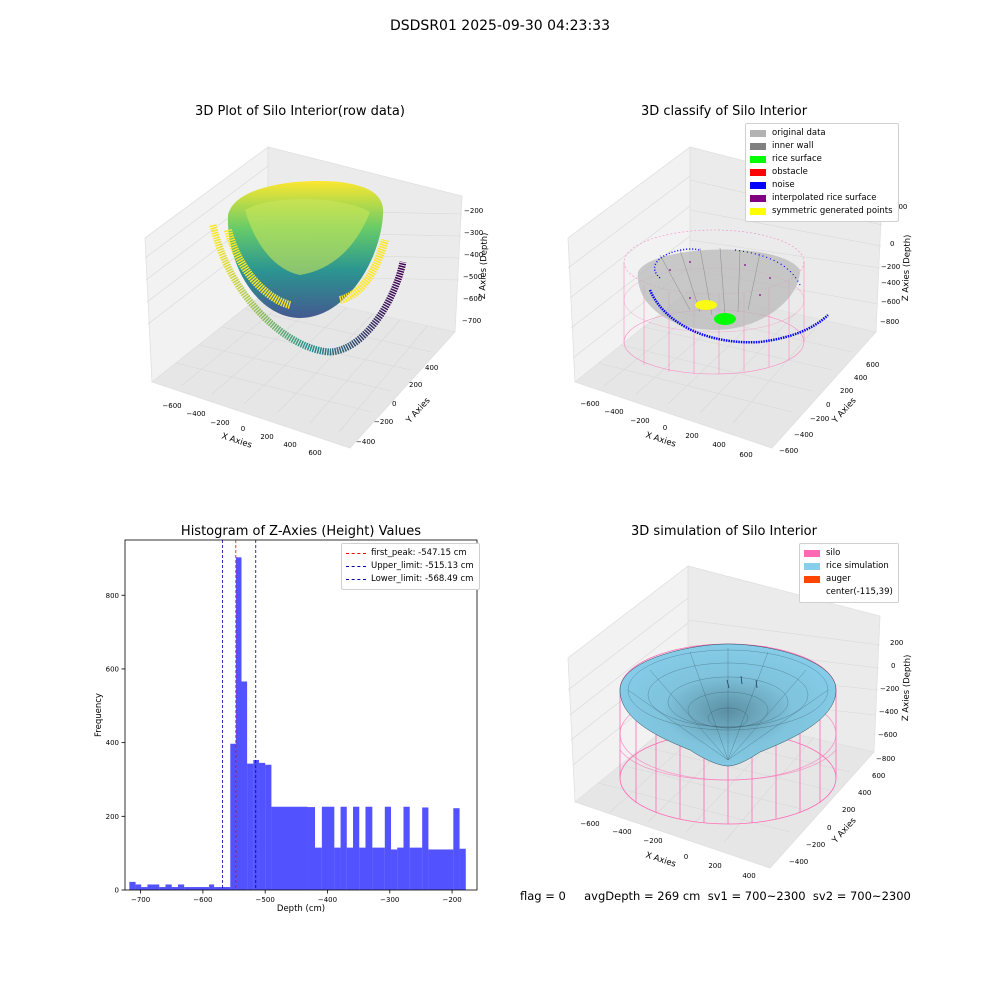  Describe the element at coordinates (473, 255) in the screenshot. I see `p1-ztick: −400` at that location.